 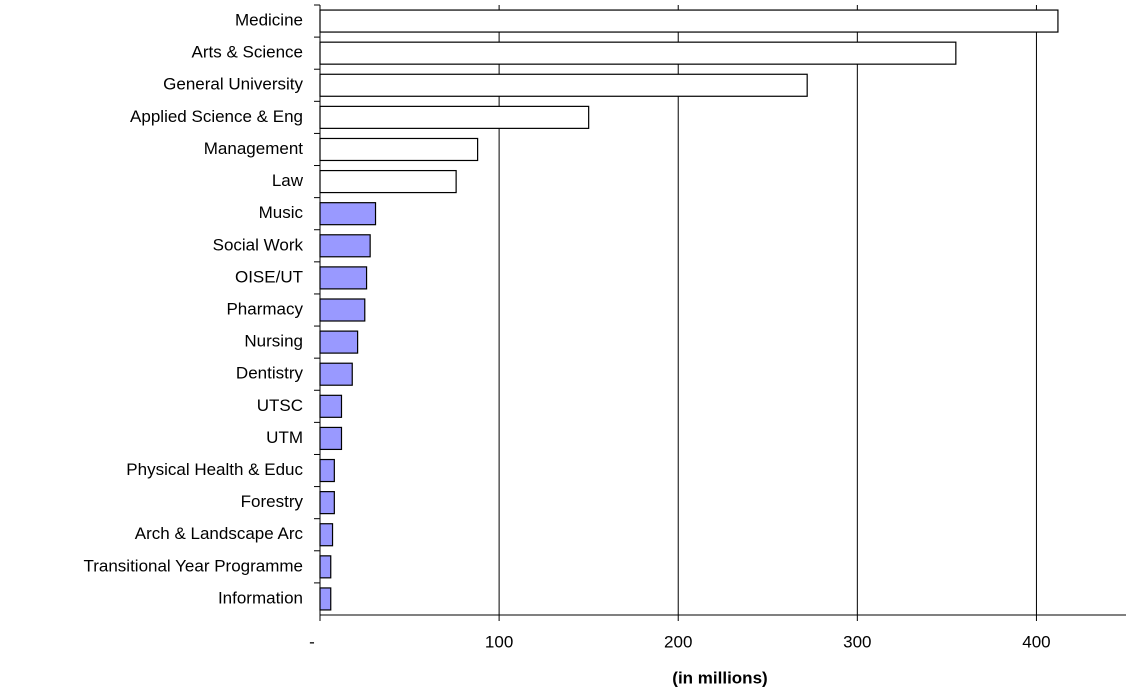 I want to click on x-tick-label: 200, so click(x=678, y=641).